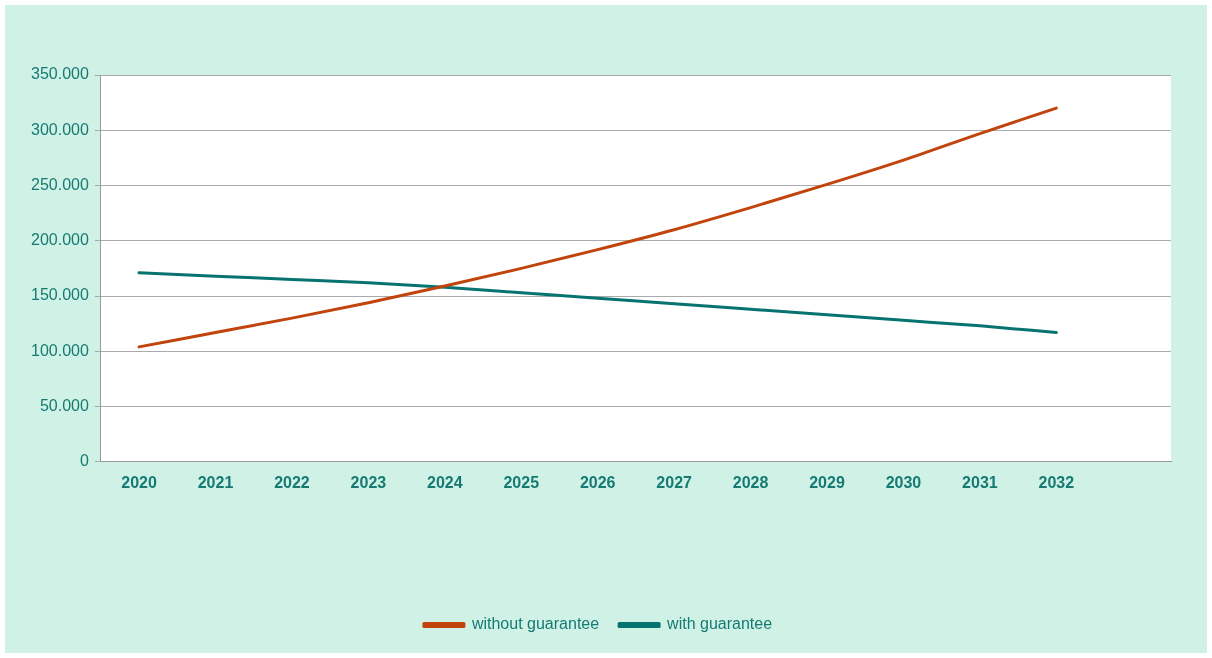  What do you see at coordinates (597, 482) in the screenshot?
I see `x-tick-label: 2026` at bounding box center [597, 482].